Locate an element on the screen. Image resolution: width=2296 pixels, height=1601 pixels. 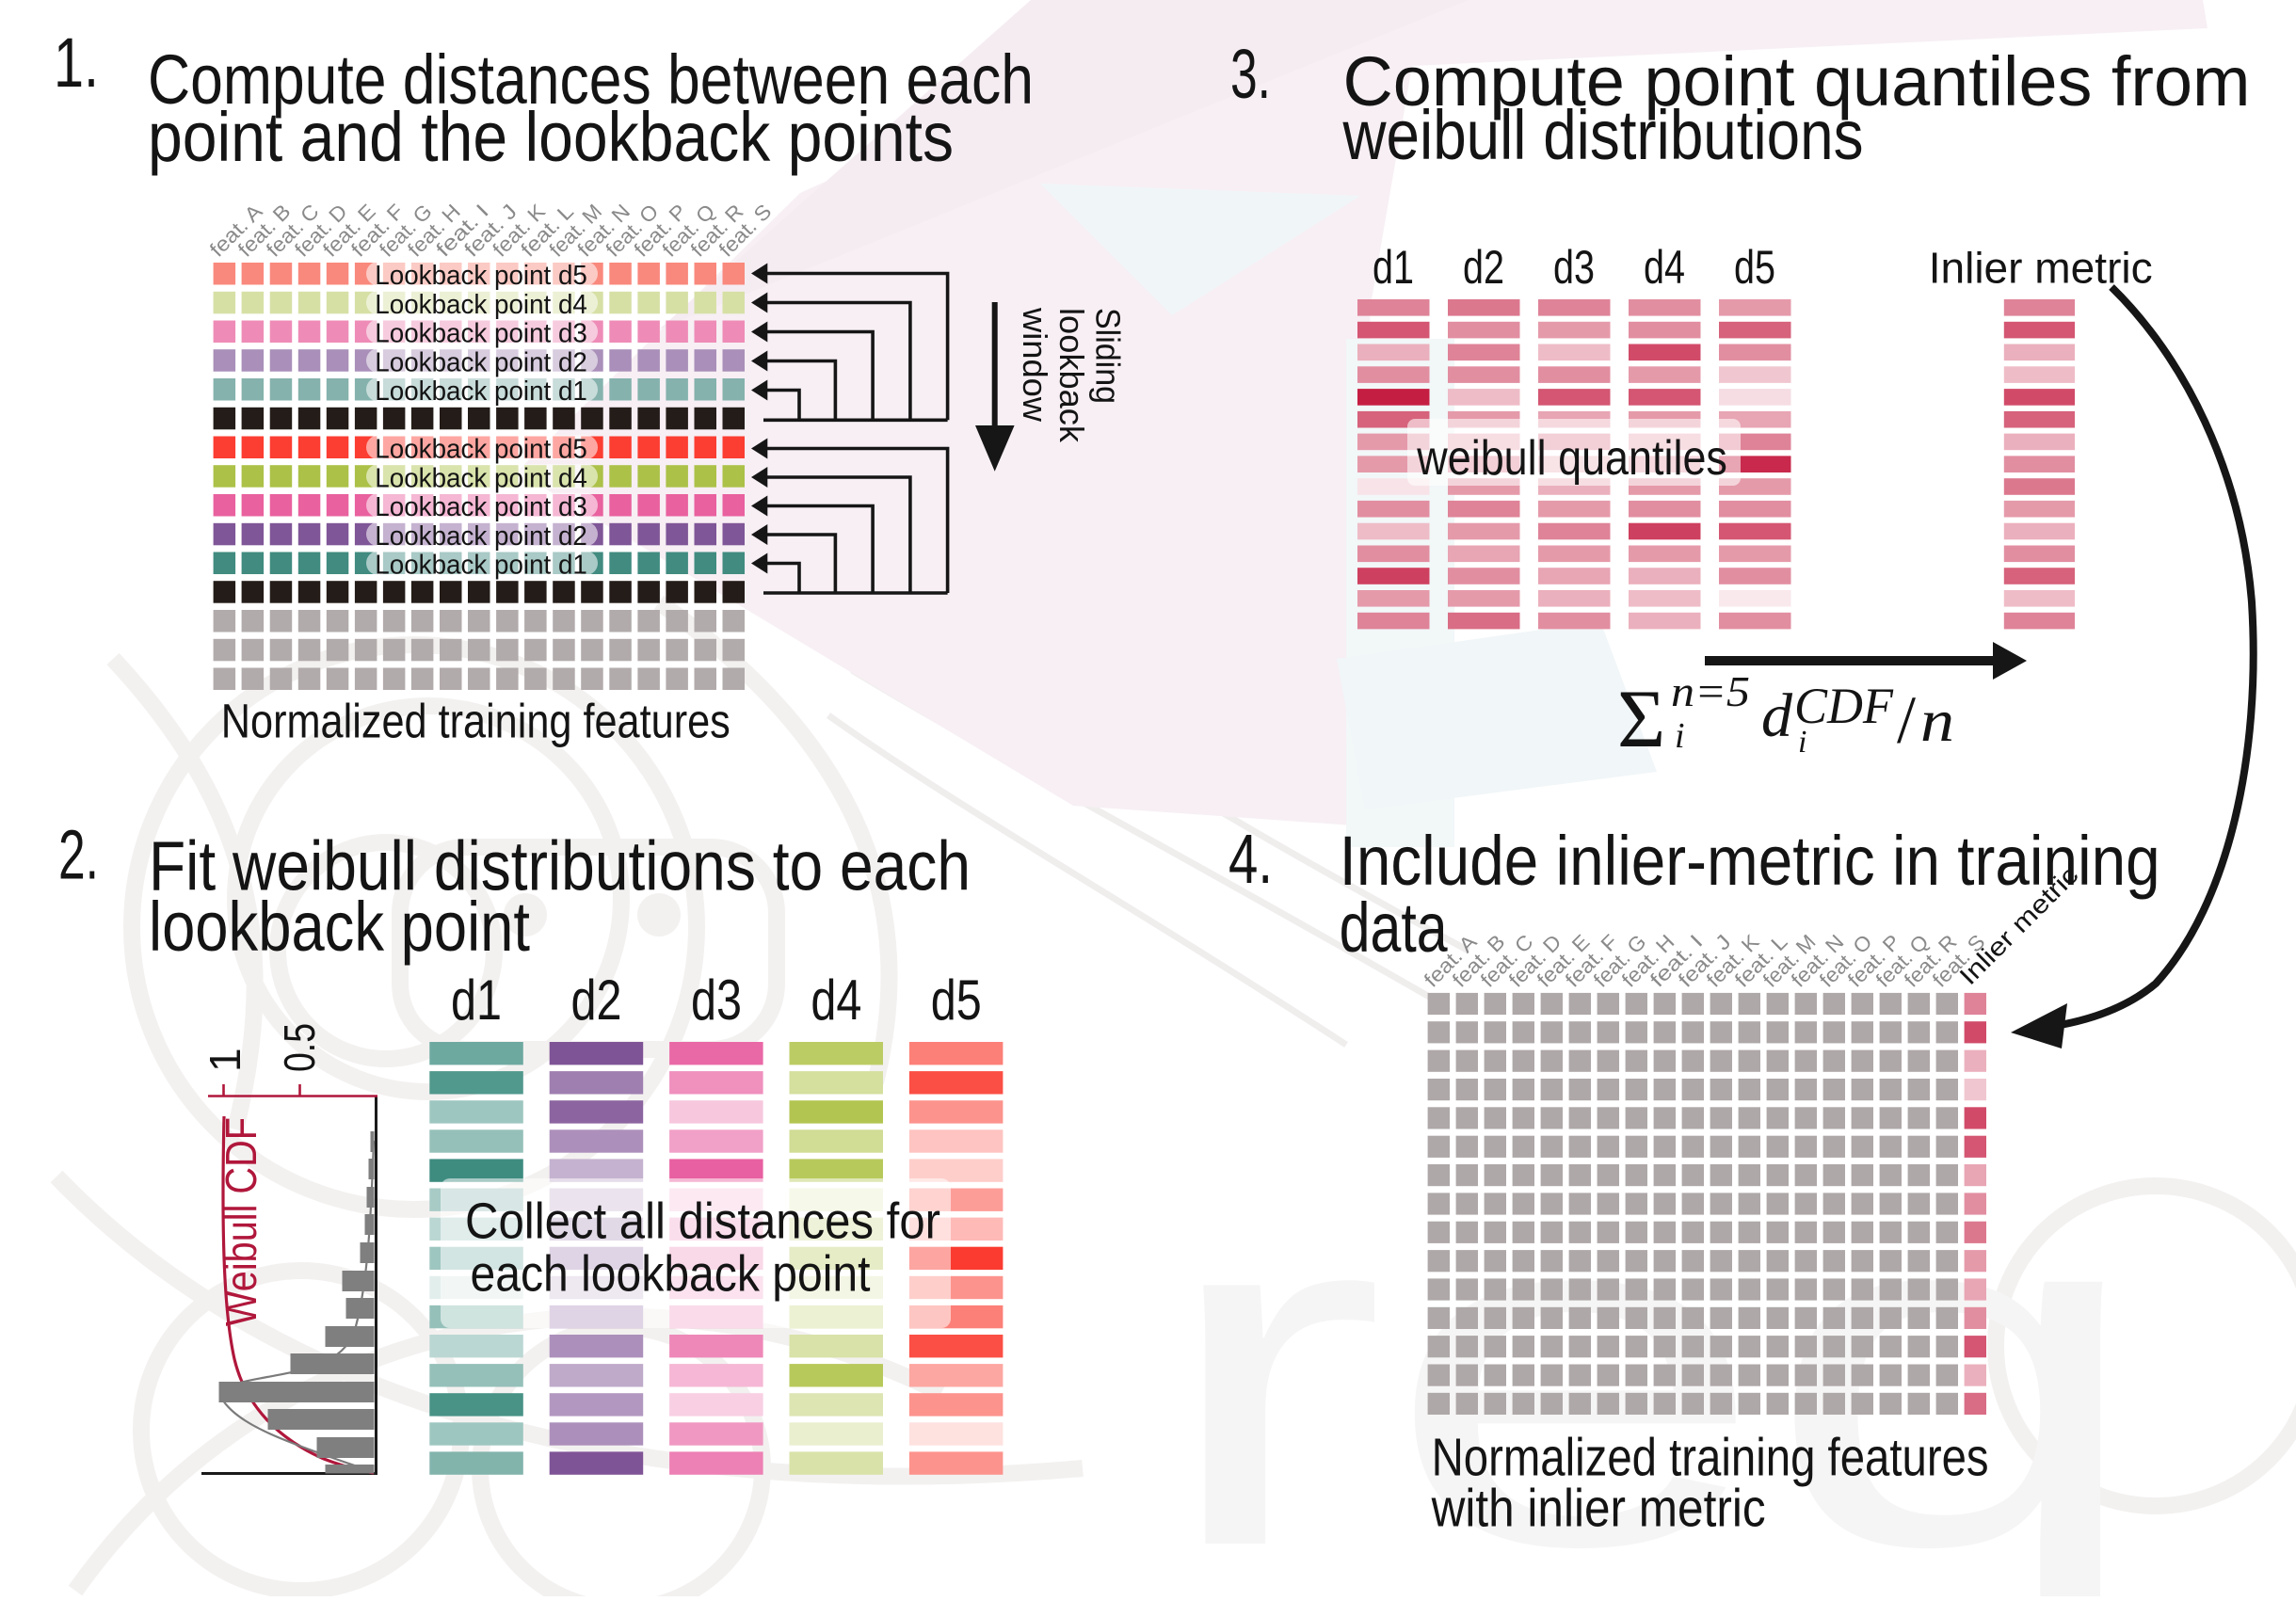
svg-text: Collect all distances for is located at coordinates (702, 1221).